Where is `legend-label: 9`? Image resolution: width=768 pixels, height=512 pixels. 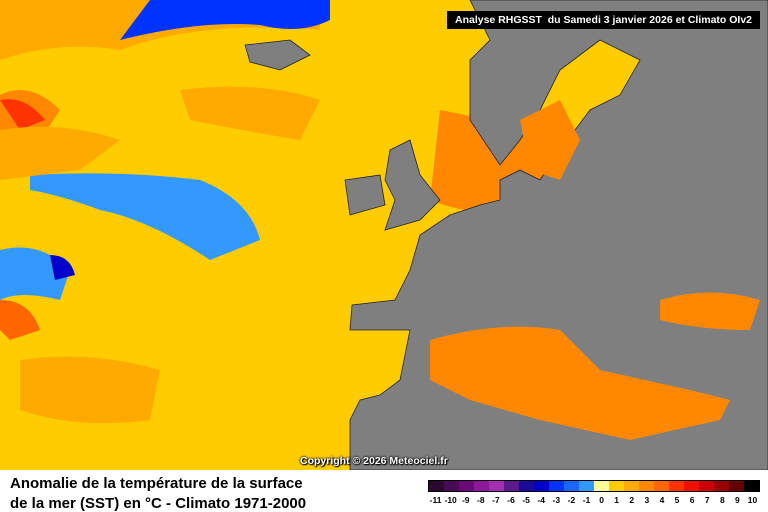
legend-label: 9 is located at coordinates (737, 500).